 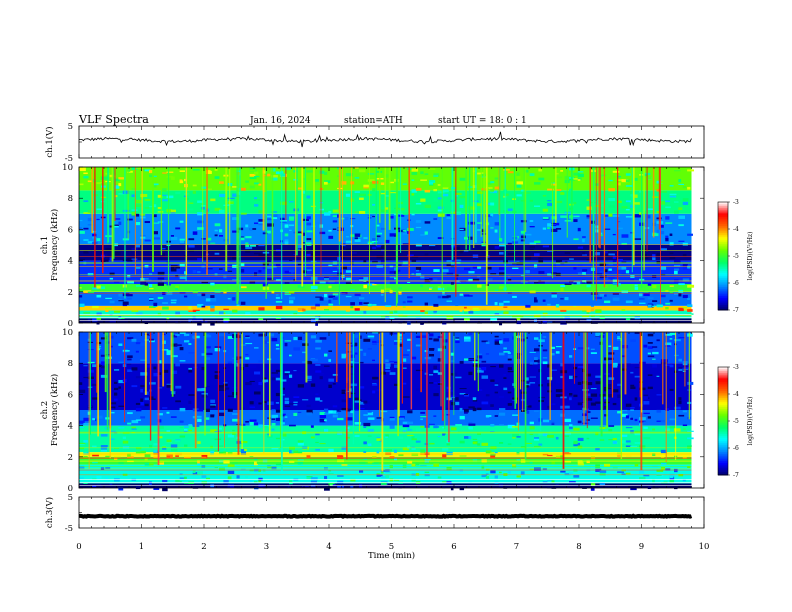 I want to click on y-tick-label: -5, so click(x=69, y=159).